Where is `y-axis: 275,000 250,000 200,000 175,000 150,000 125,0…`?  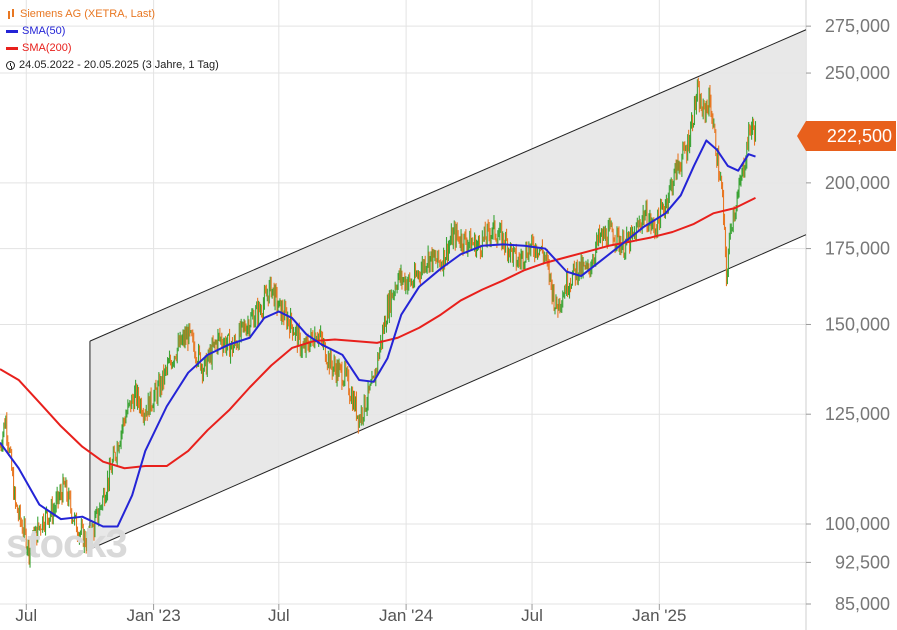
y-axis: 275,000 250,000 200,000 175,000 150,000 125,0… is located at coordinates (848, 315).